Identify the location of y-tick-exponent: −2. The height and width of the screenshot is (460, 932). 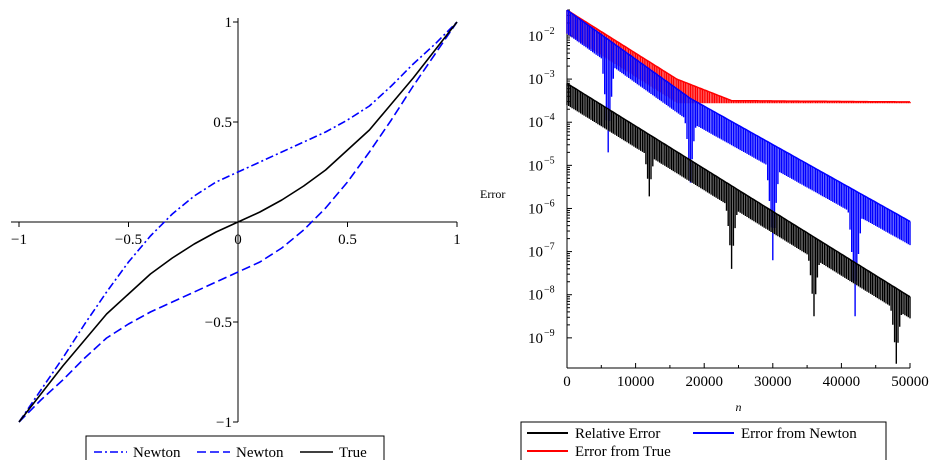
(549, 31).